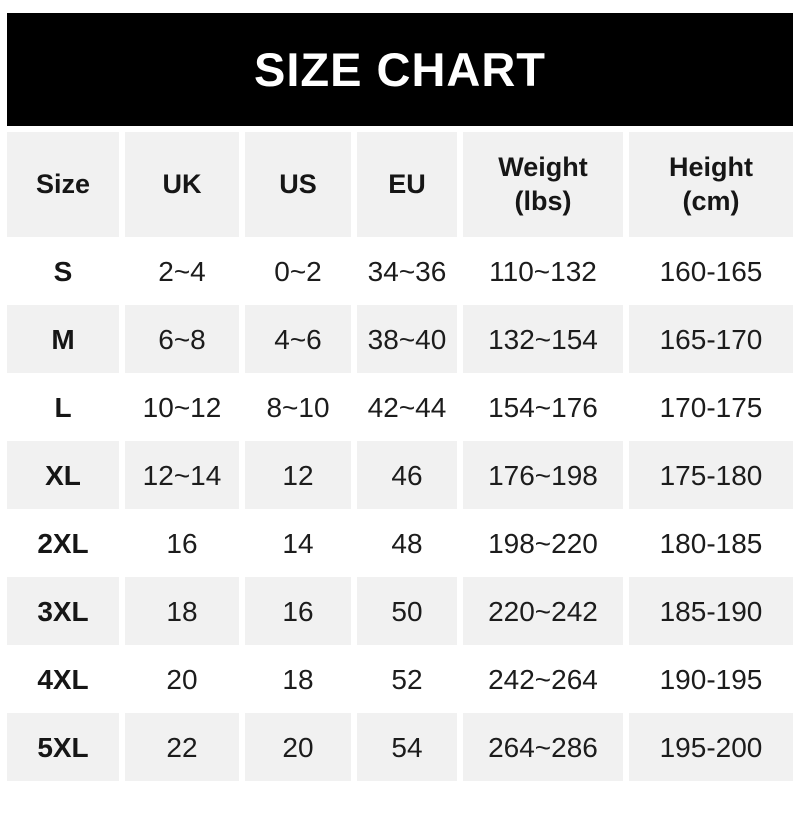 The image size is (800, 813). Describe the element at coordinates (298, 184) in the screenshot. I see `header-cell-us: US` at that location.